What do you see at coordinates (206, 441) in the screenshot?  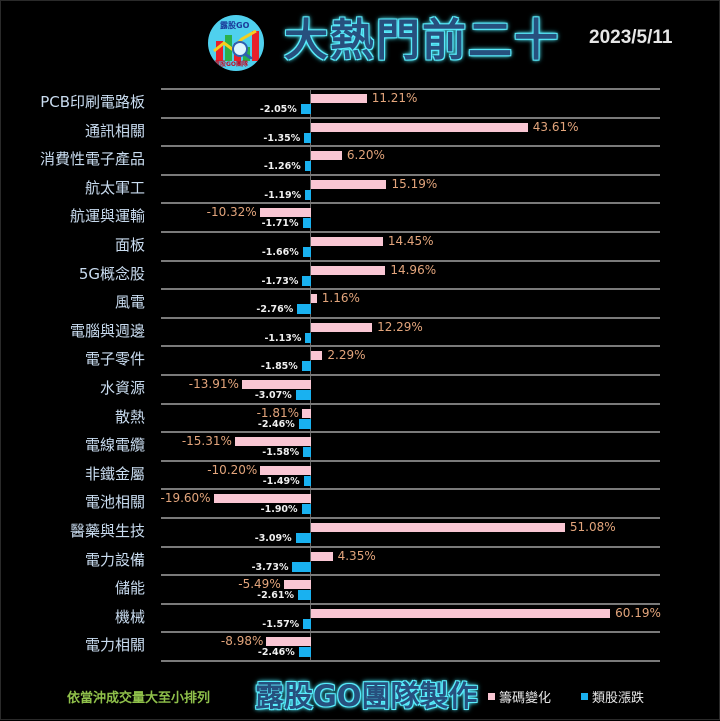 I see `chip-change-value: -15.31%` at bounding box center [206, 441].